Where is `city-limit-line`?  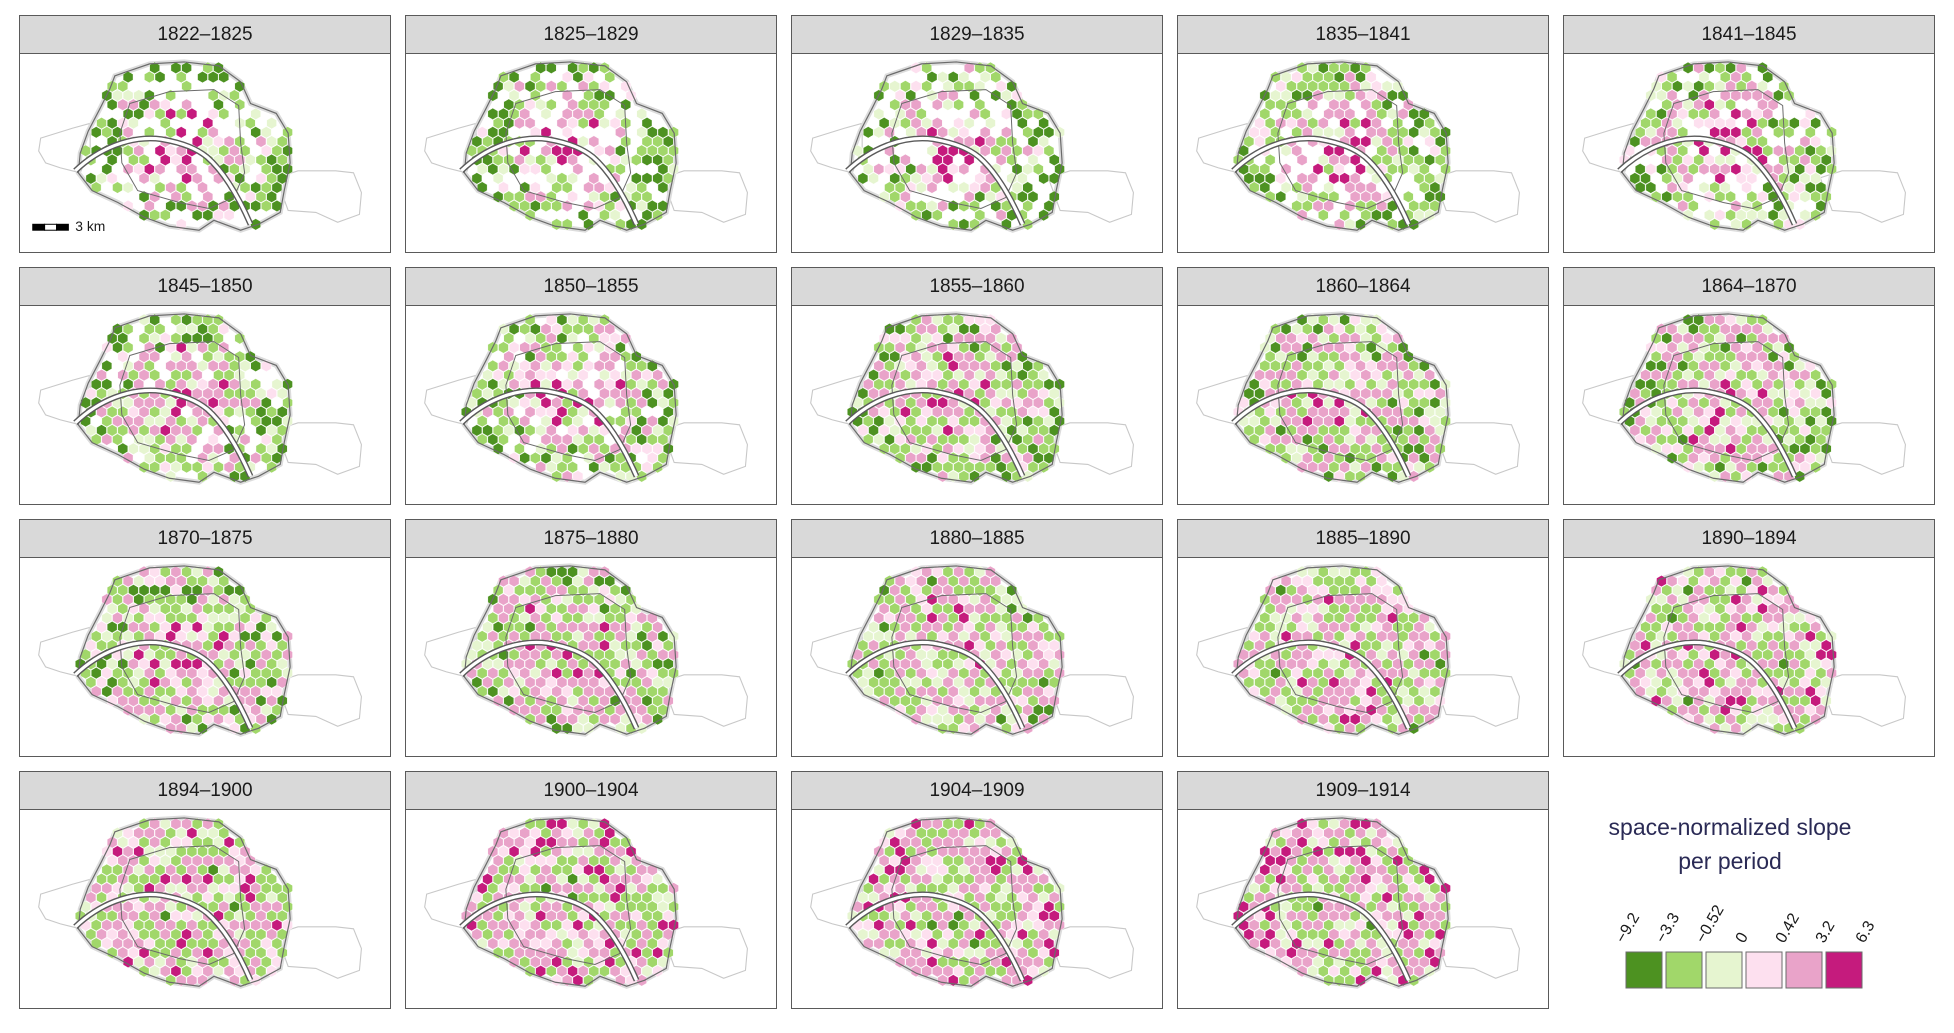
city-limit-line is located at coordinates (1342, 398).